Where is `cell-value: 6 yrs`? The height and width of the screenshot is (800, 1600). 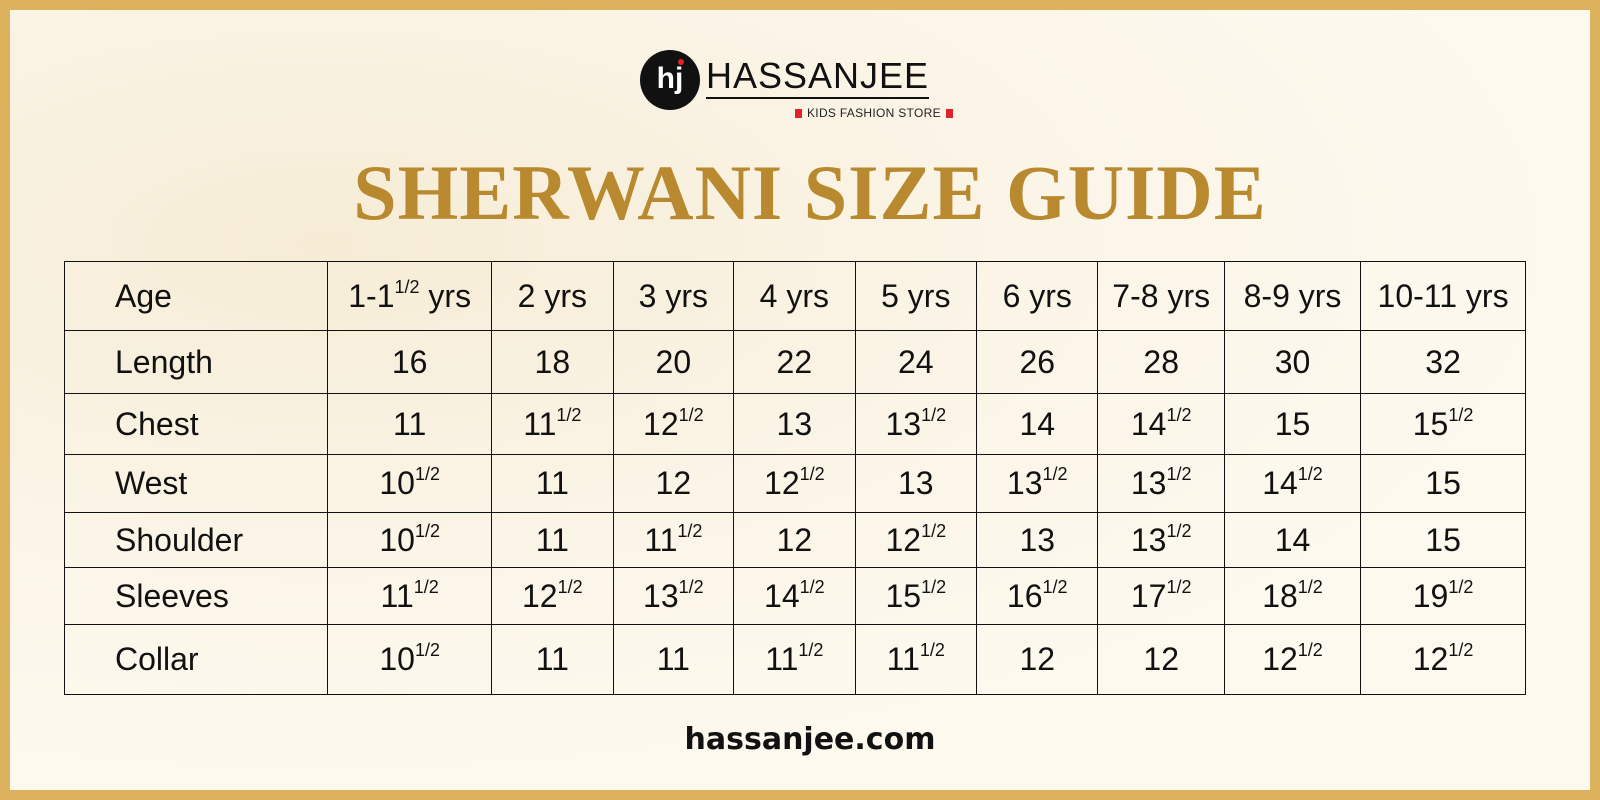 cell-value: 6 yrs is located at coordinates (1037, 295).